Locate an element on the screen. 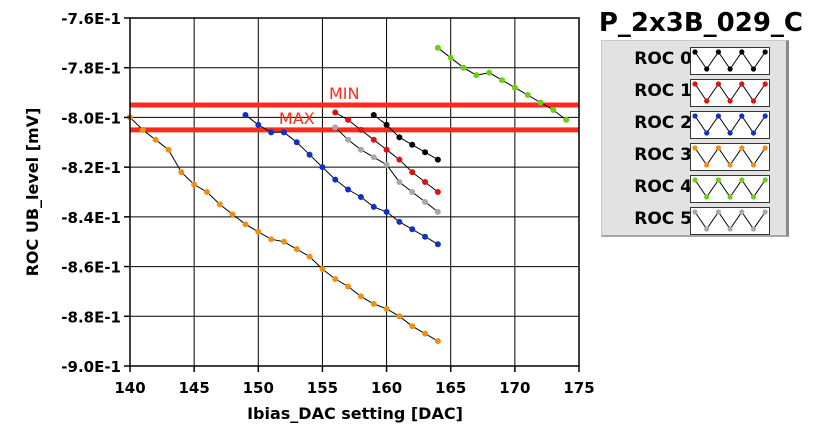 Image resolution: width=824 pixels, height=430 pixels. legend-label: ROC 4 is located at coordinates (663, 187).